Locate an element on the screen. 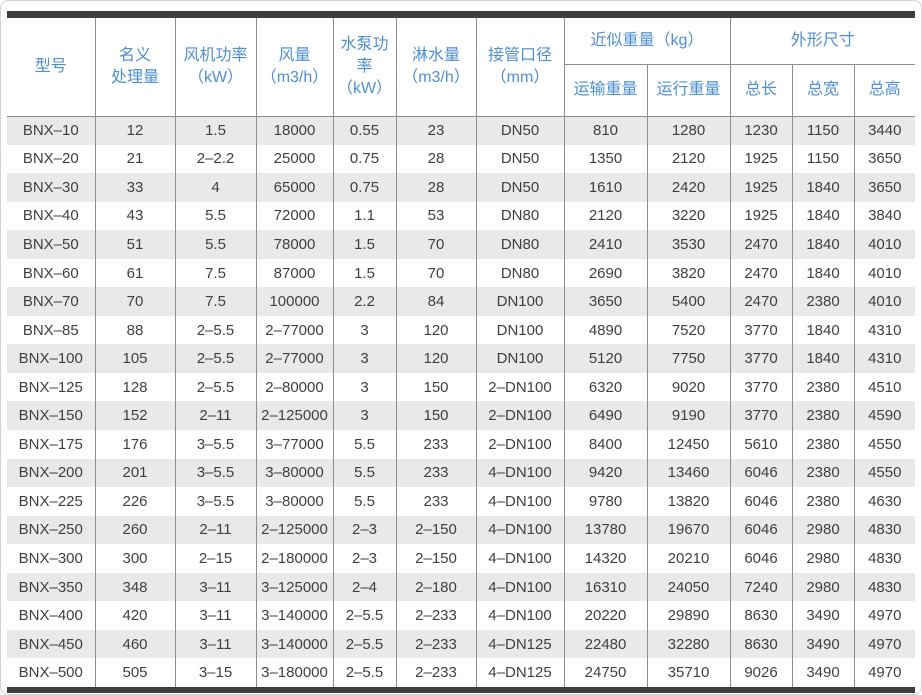 Image resolution: width=922 pixels, height=695 pixels. cell-total-height: 4310 is located at coordinates (884, 358).